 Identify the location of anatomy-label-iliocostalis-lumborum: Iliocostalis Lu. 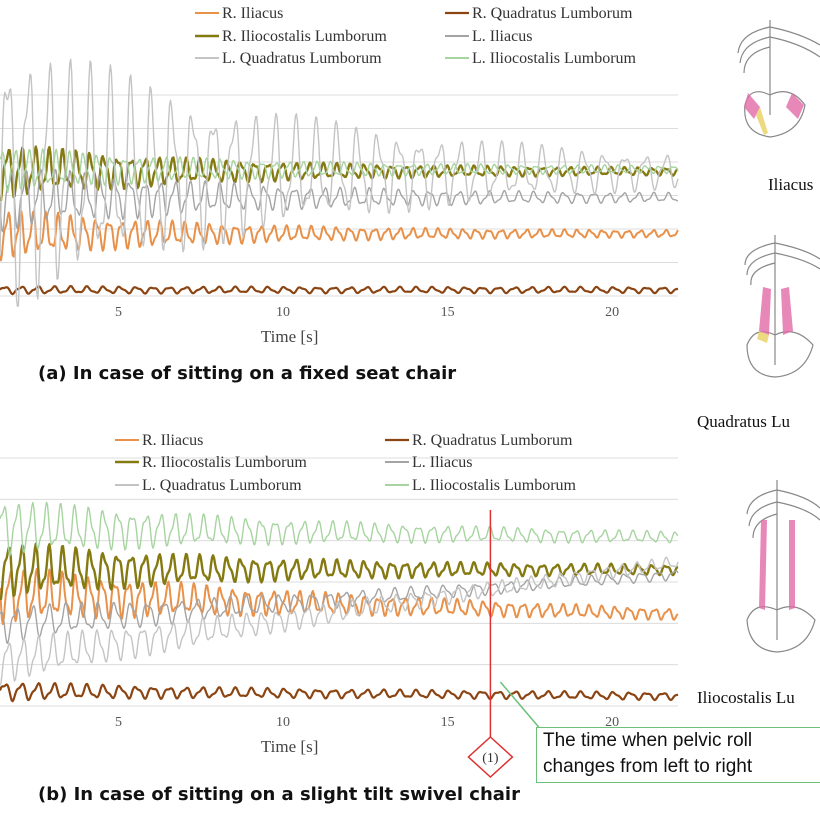
(746, 697).